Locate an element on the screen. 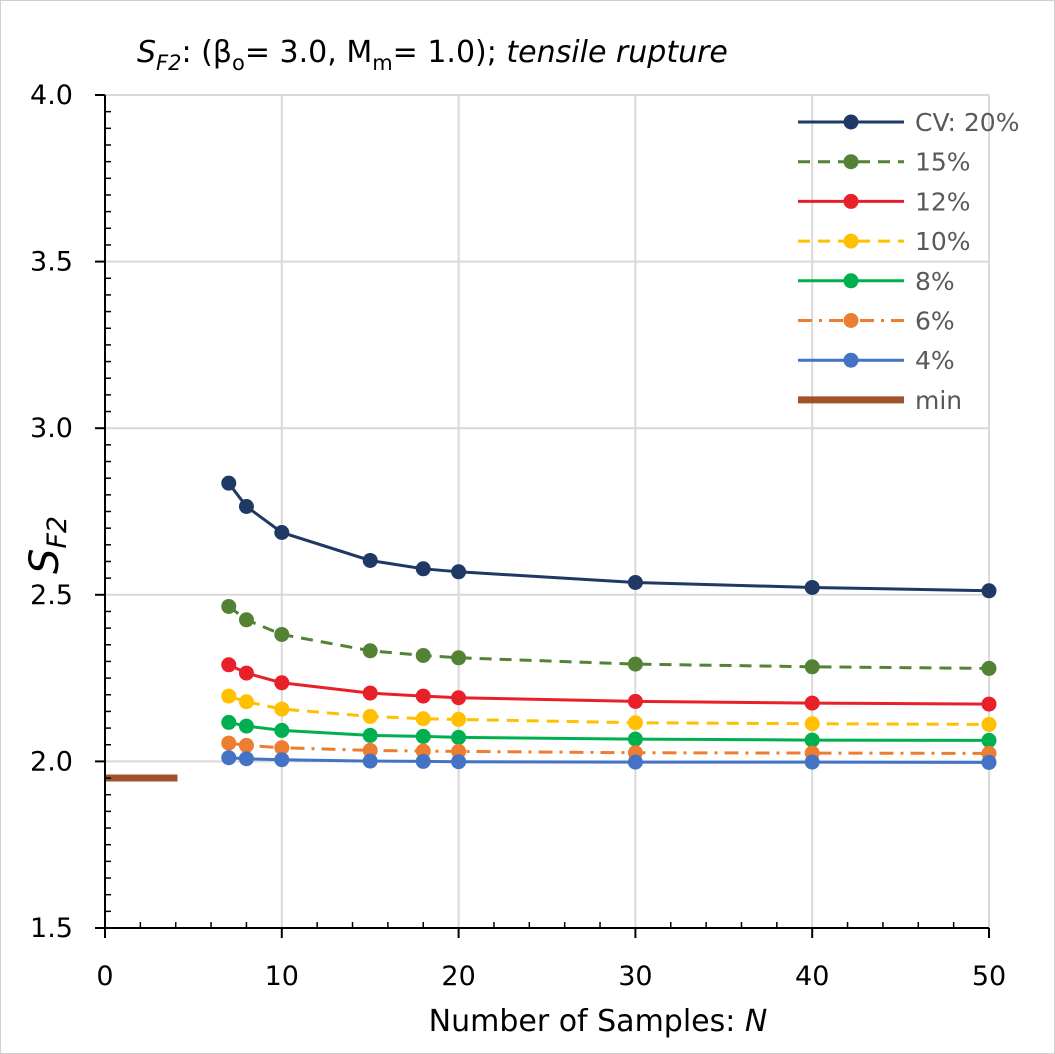  x-tick-label: 10 is located at coordinates (282, 976).